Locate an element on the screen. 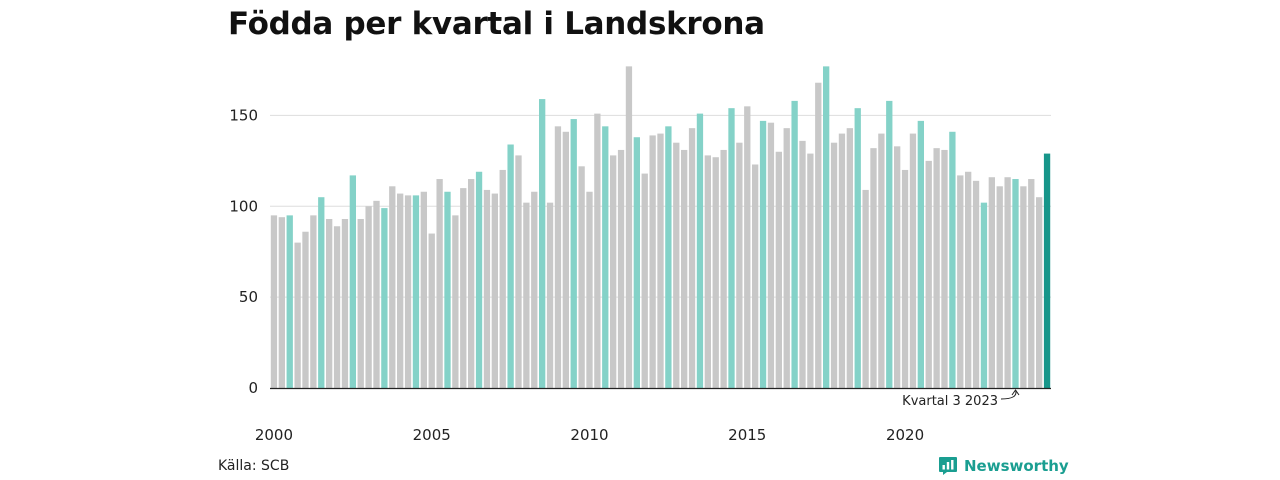  newsworthy-logo-icon is located at coordinates (948, 466).